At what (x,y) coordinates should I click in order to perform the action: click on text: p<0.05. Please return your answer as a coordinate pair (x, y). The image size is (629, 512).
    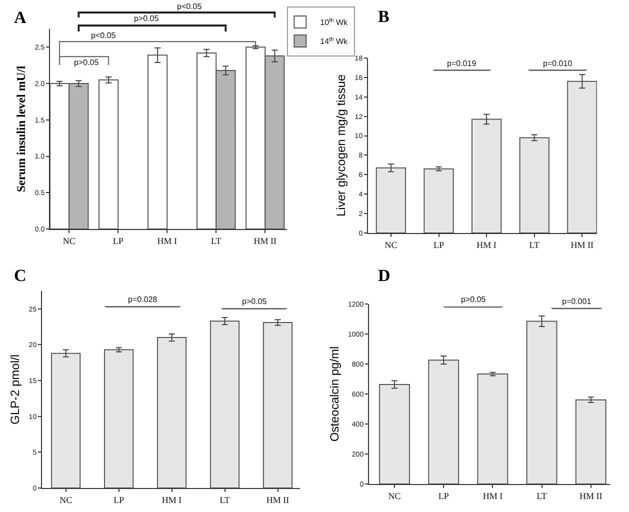
    Looking at the image, I should click on (189, 6).